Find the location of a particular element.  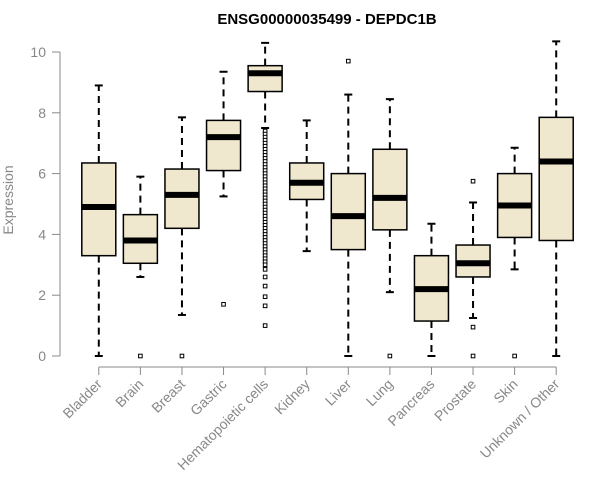

x-tick-label: Breast is located at coordinates (168, 396).